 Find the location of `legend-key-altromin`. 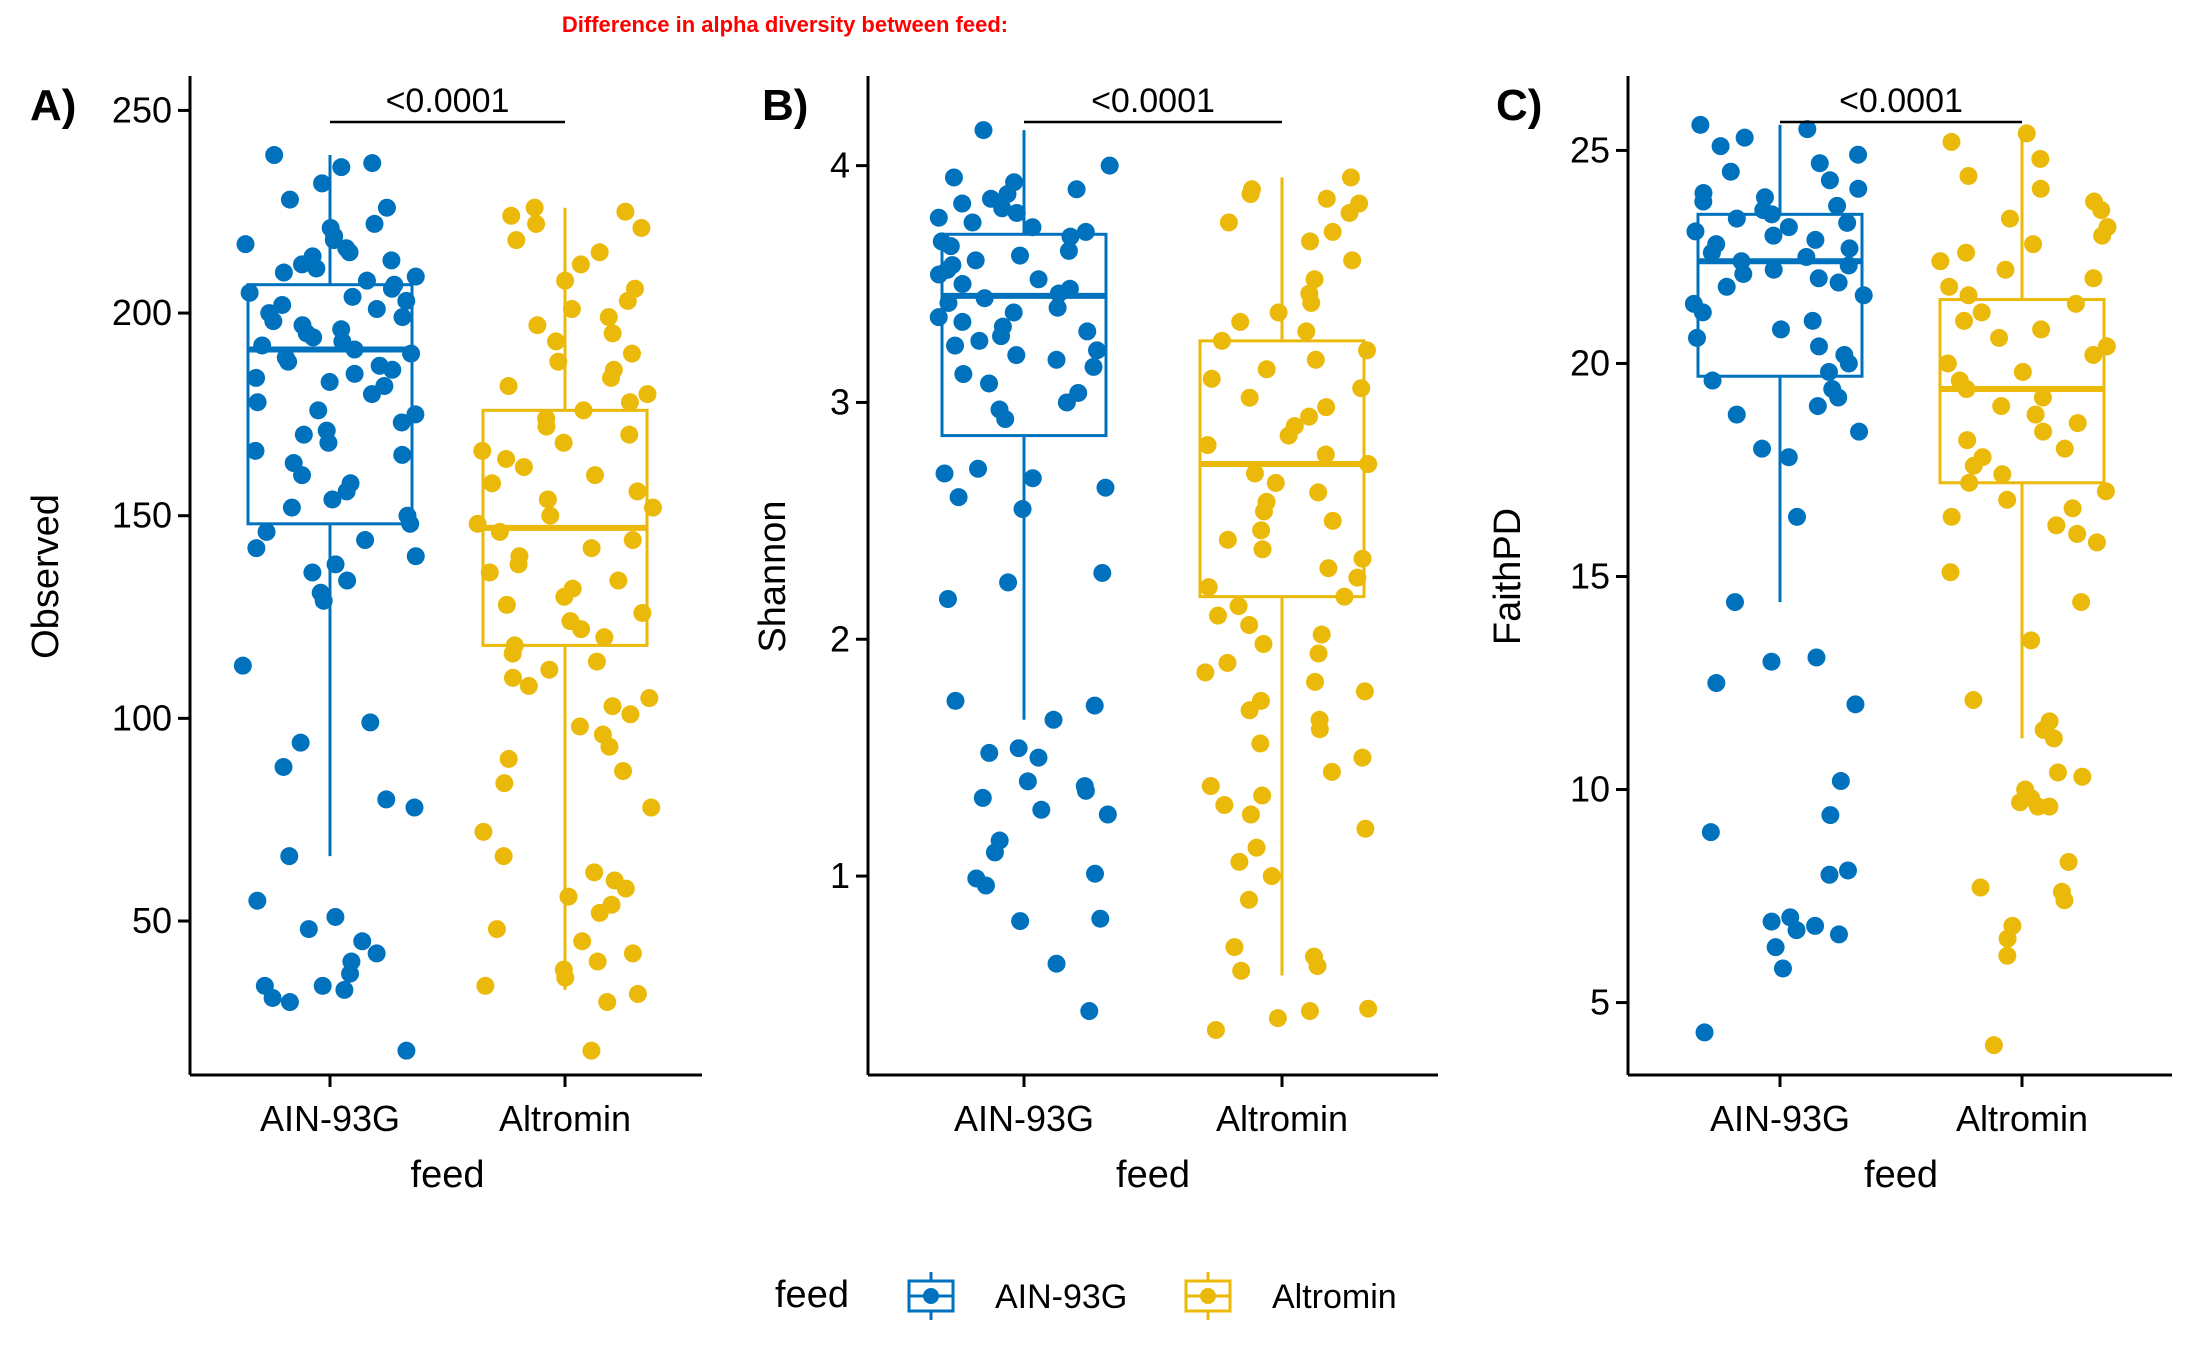

legend-key-altromin is located at coordinates (1208, 1296).